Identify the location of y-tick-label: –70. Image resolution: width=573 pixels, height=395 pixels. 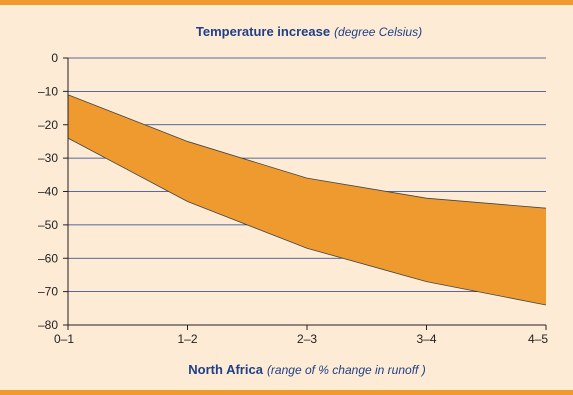
(48, 292).